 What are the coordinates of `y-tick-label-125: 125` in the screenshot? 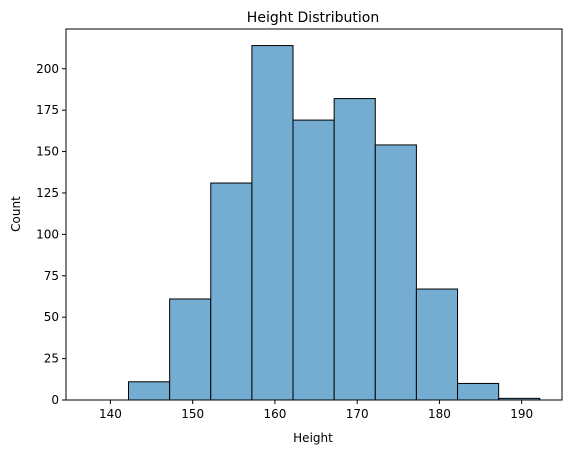 It's located at (47, 193).